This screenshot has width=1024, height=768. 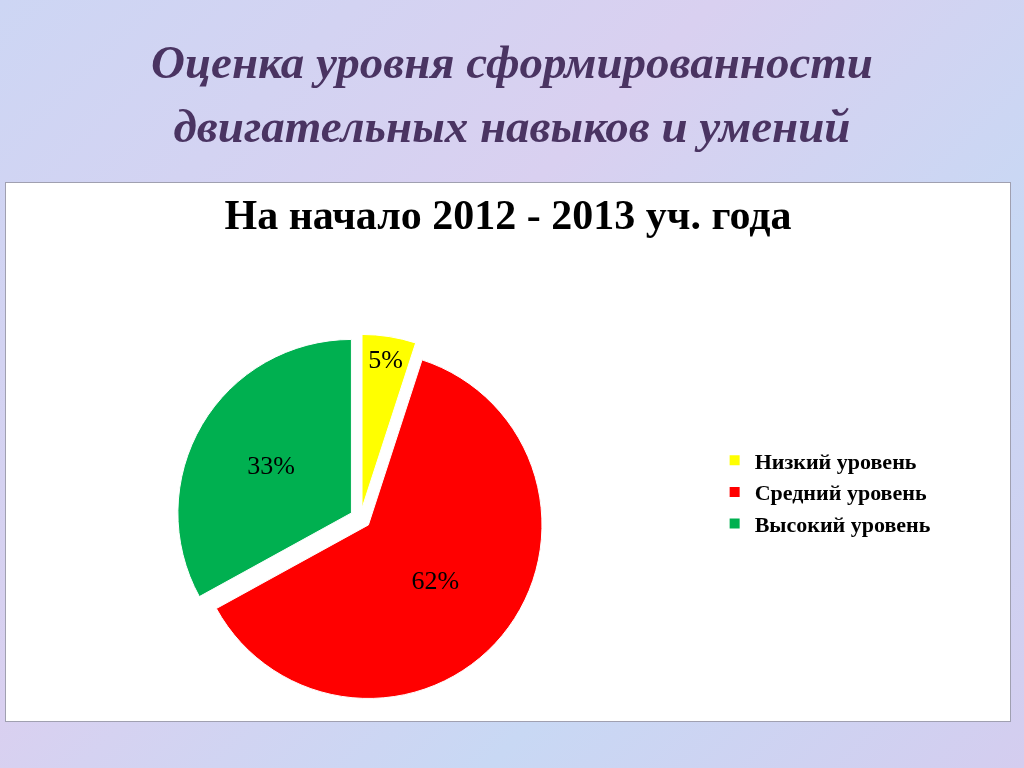 I want to click on legend-label: Средний уровень, so click(x=840, y=493).